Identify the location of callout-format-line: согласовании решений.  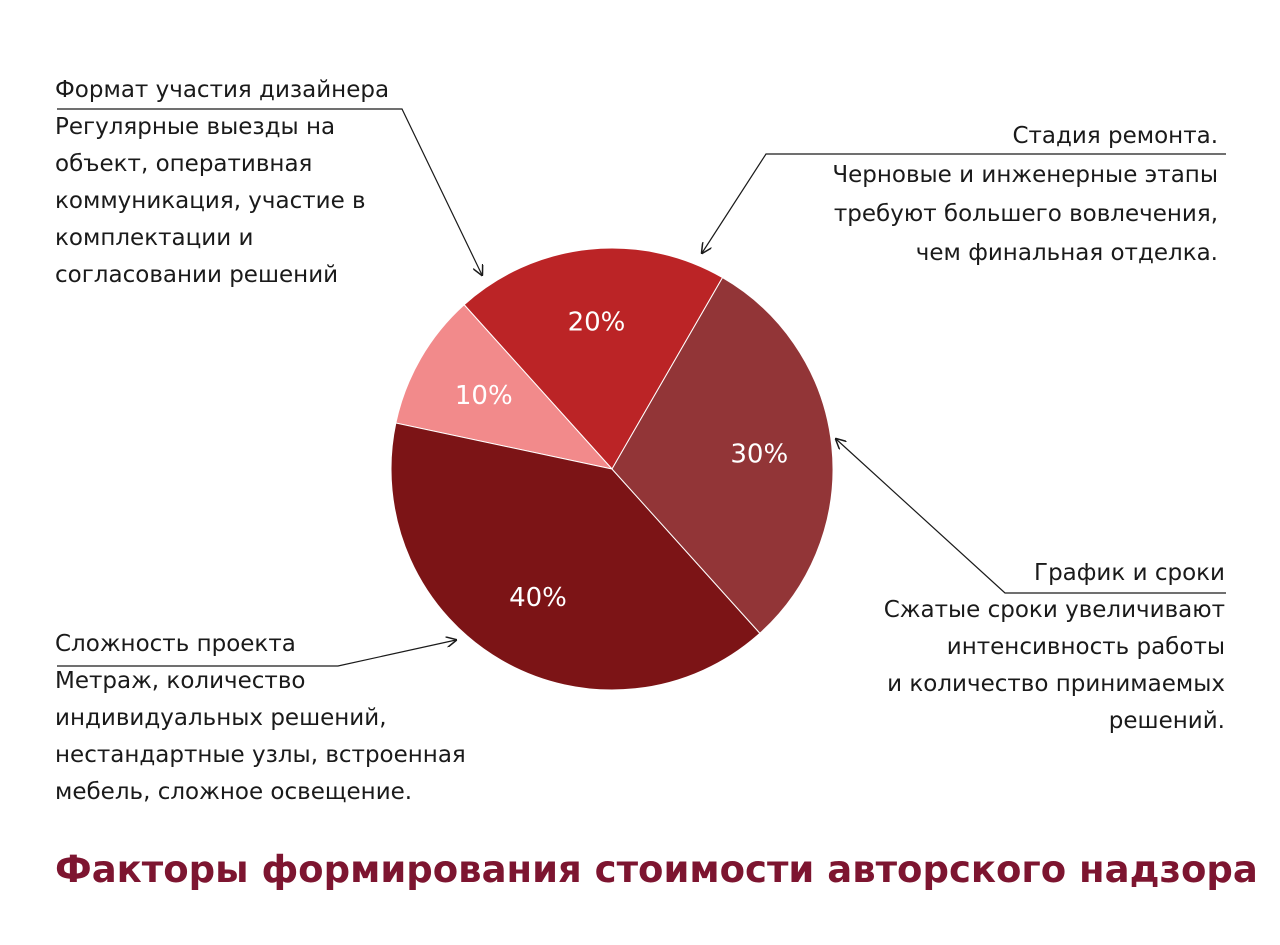
(197, 275).